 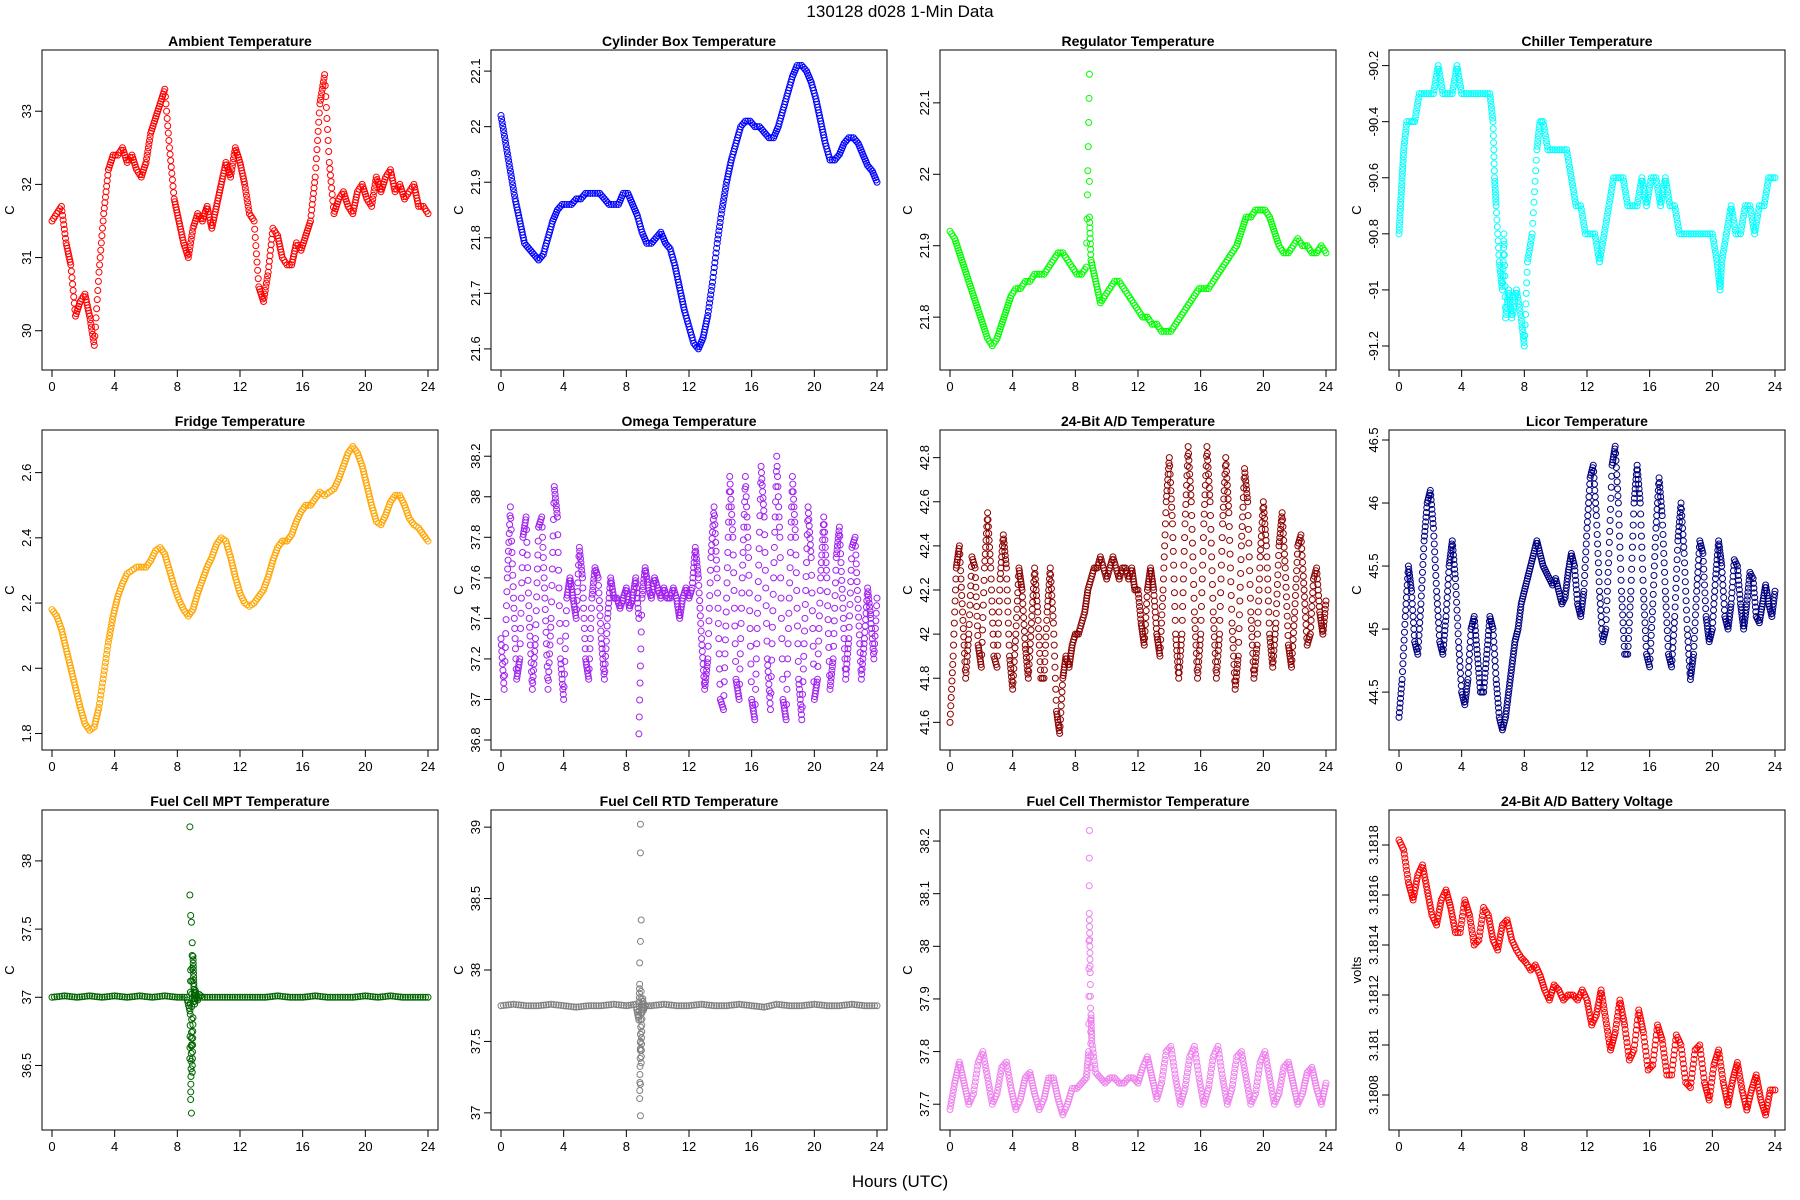 What do you see at coordinates (1587, 588) in the screenshot?
I see `data-points` at bounding box center [1587, 588].